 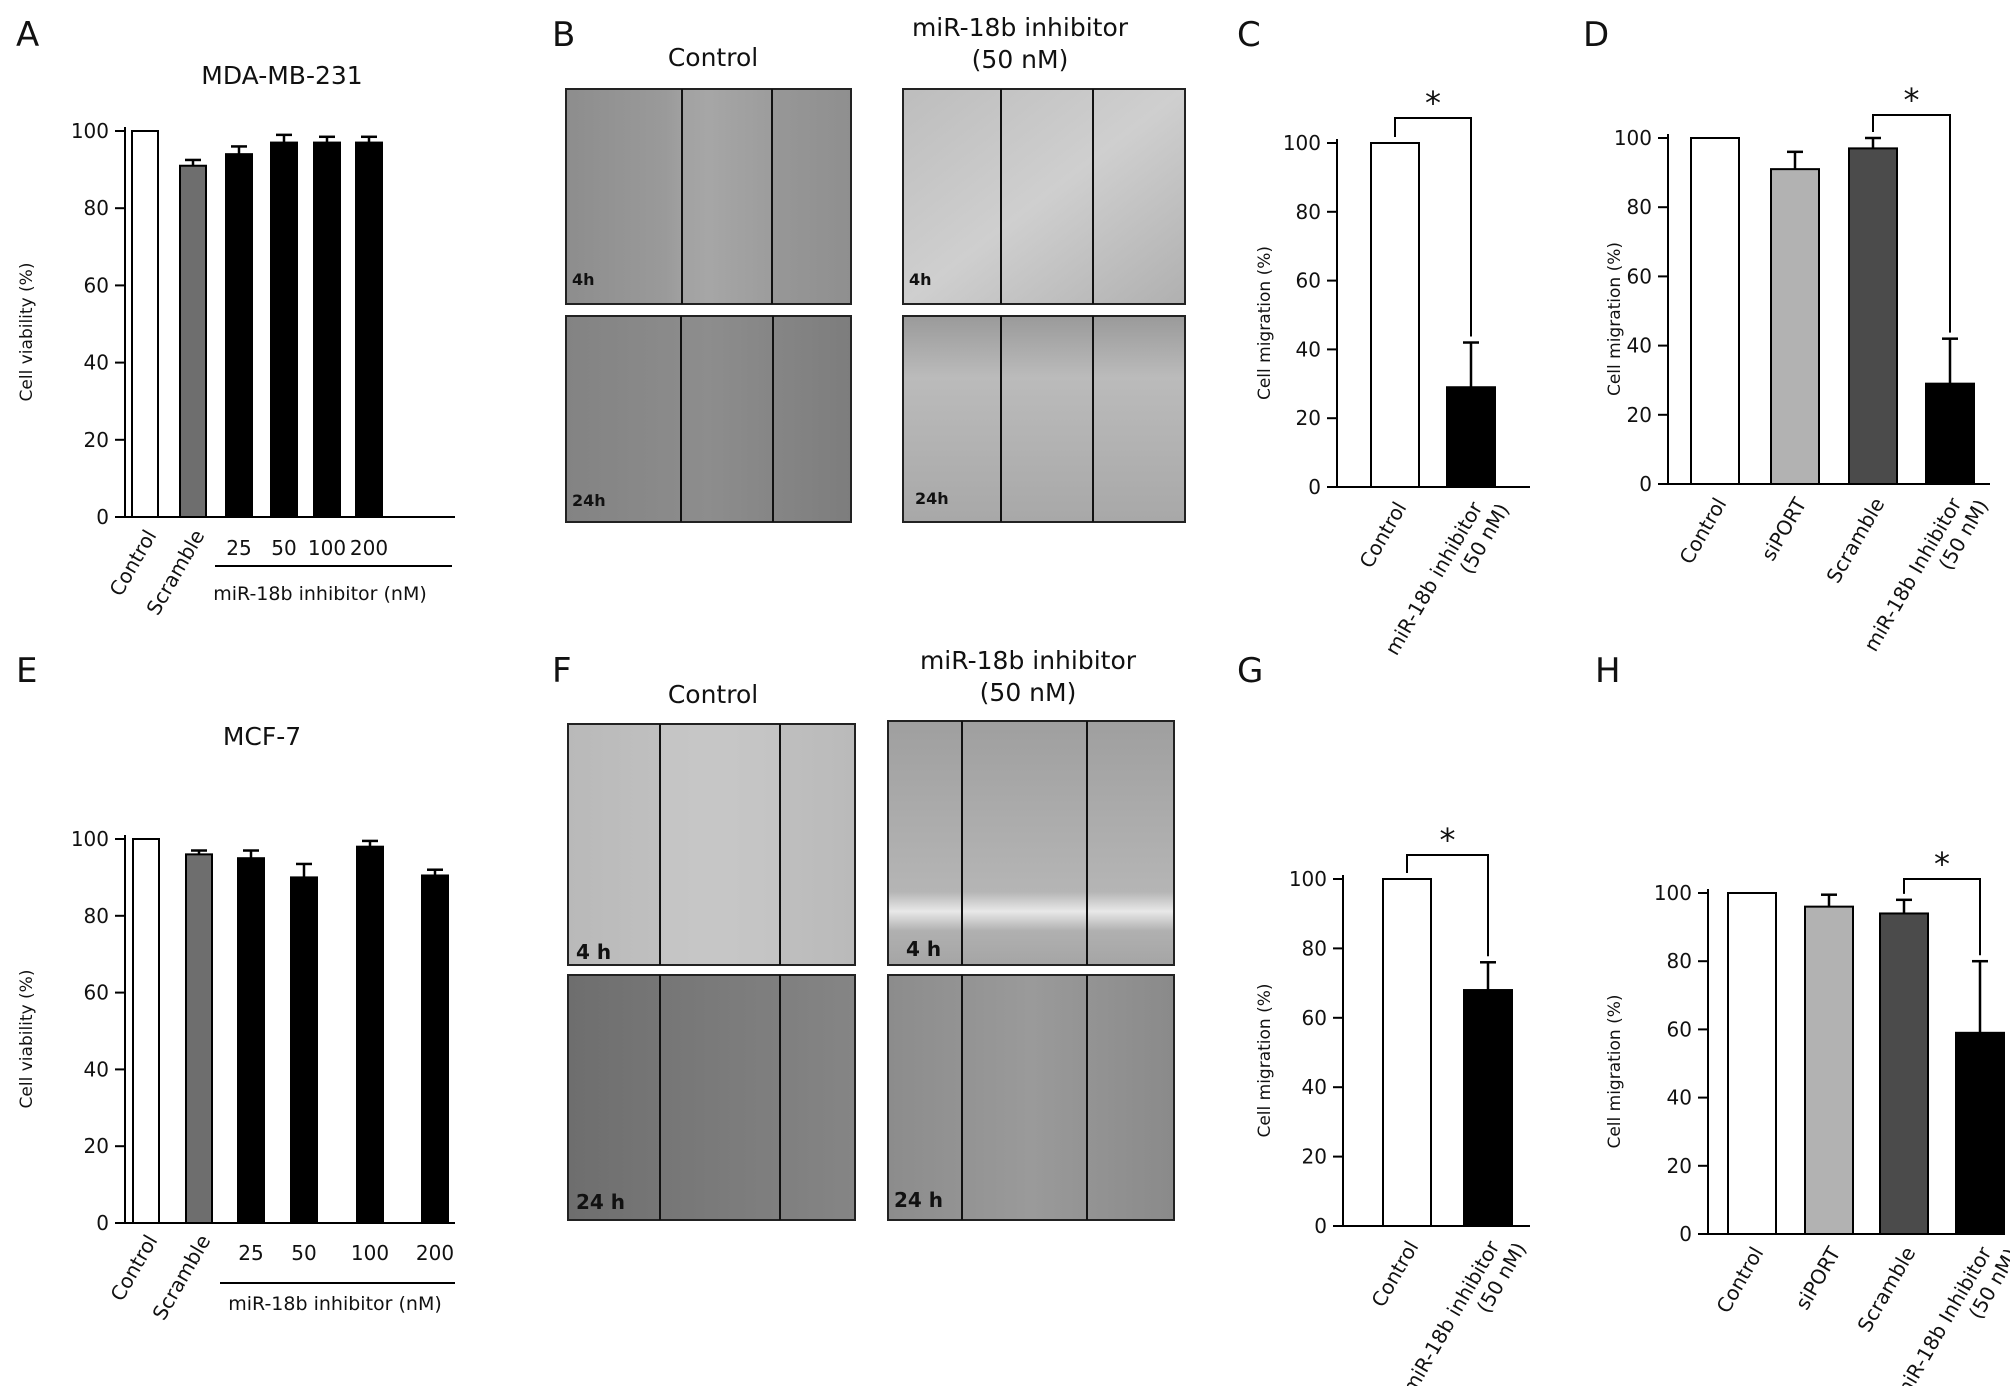 I want to click on time-label-24h: 24h, so click(x=589, y=500).